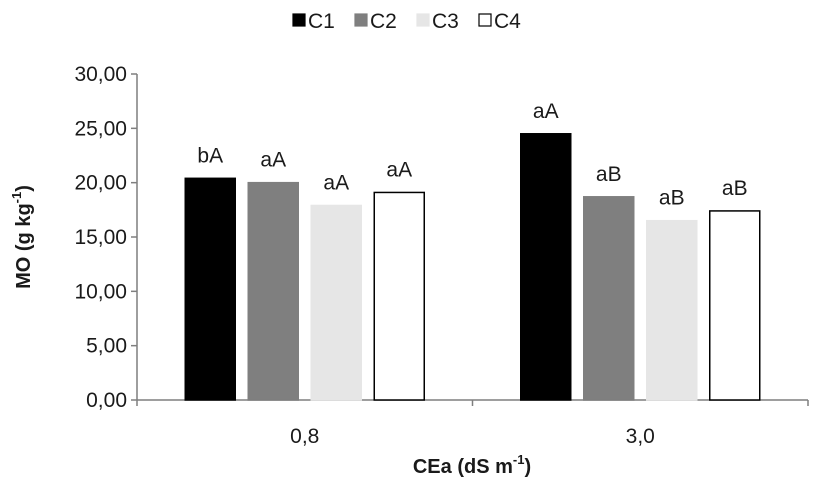 This screenshot has height=484, width=826. What do you see at coordinates (472, 423) in the screenshot?
I see `x-axis: 0,8 3,0` at bounding box center [472, 423].